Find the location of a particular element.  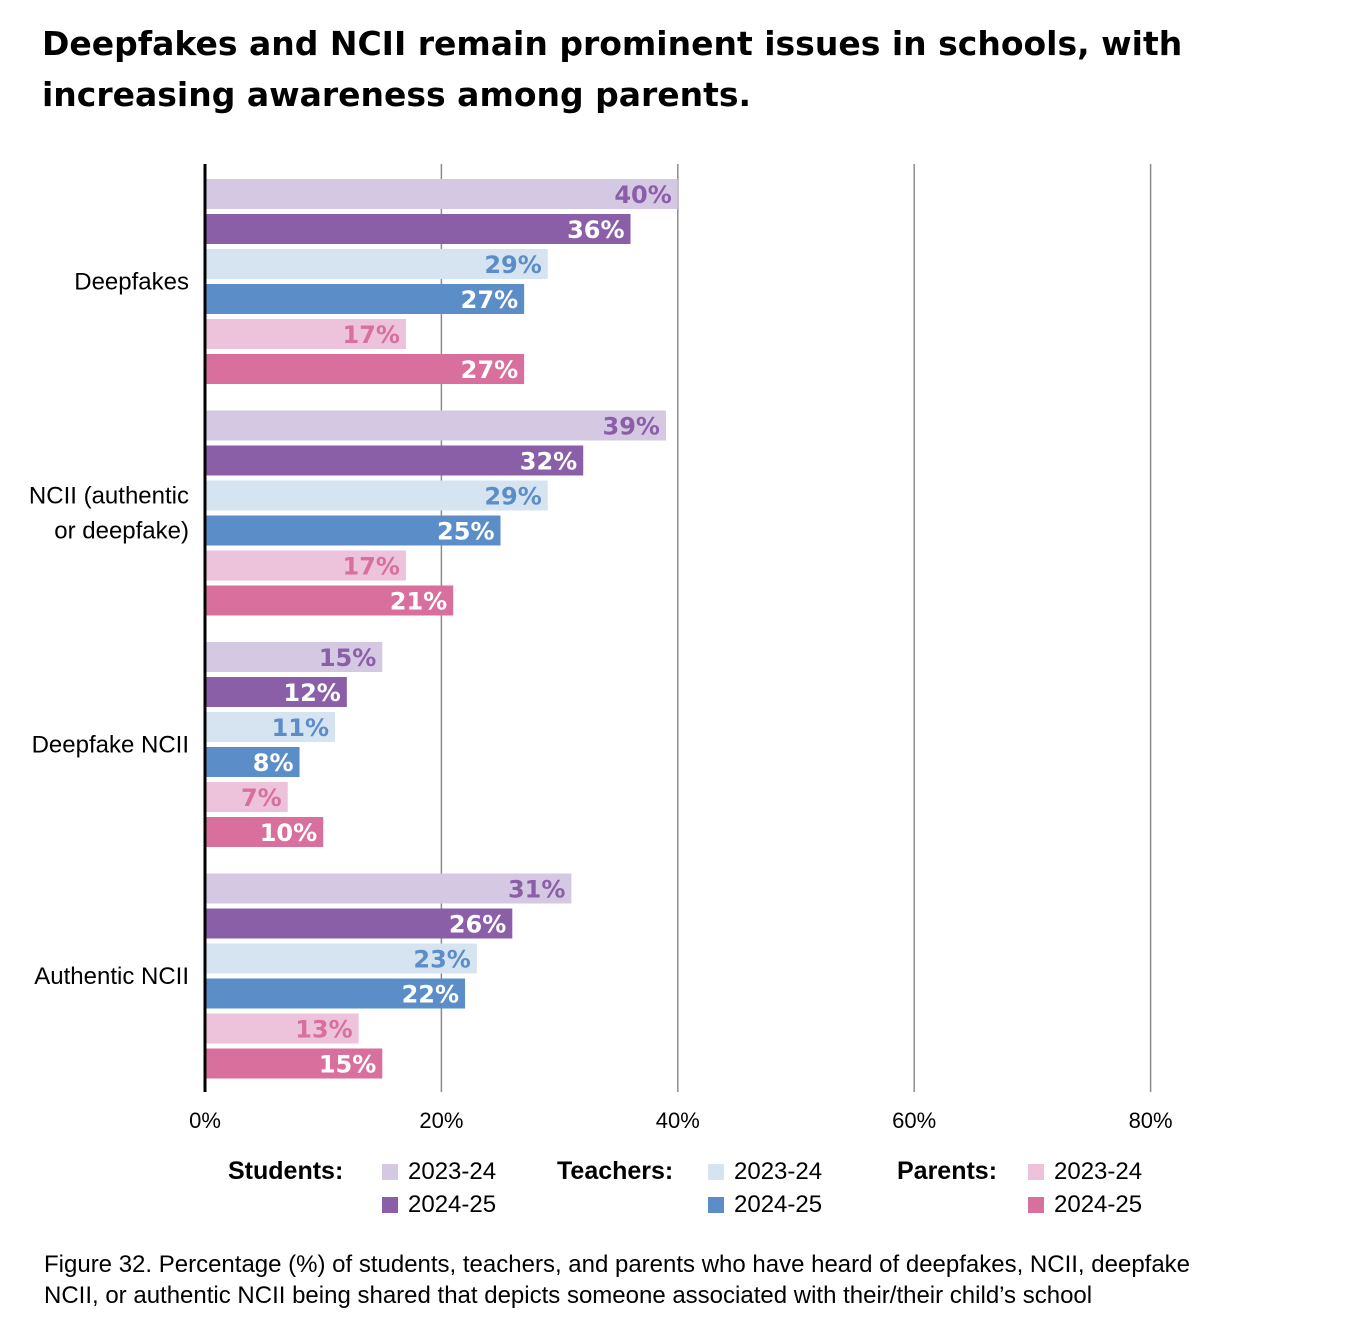

x-tick-label: 60% is located at coordinates (914, 1120).